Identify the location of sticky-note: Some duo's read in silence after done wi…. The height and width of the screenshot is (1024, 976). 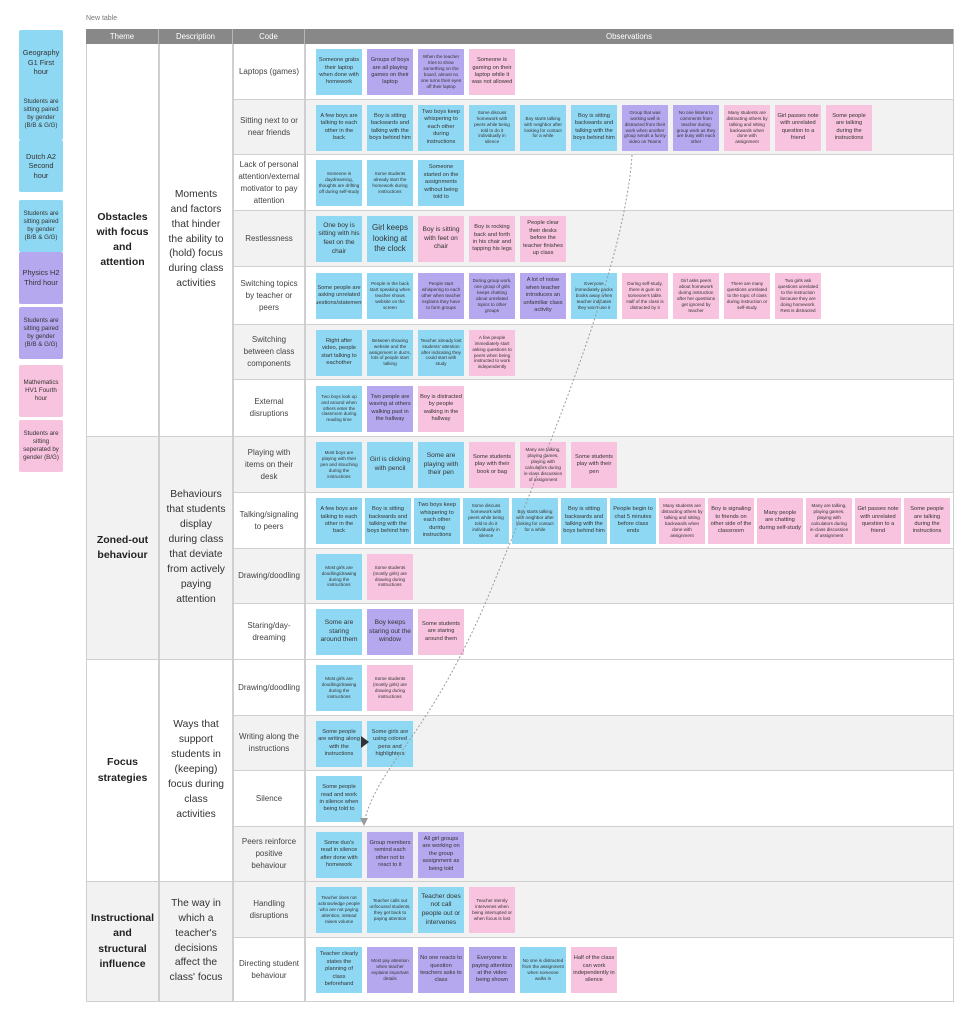
(339, 854).